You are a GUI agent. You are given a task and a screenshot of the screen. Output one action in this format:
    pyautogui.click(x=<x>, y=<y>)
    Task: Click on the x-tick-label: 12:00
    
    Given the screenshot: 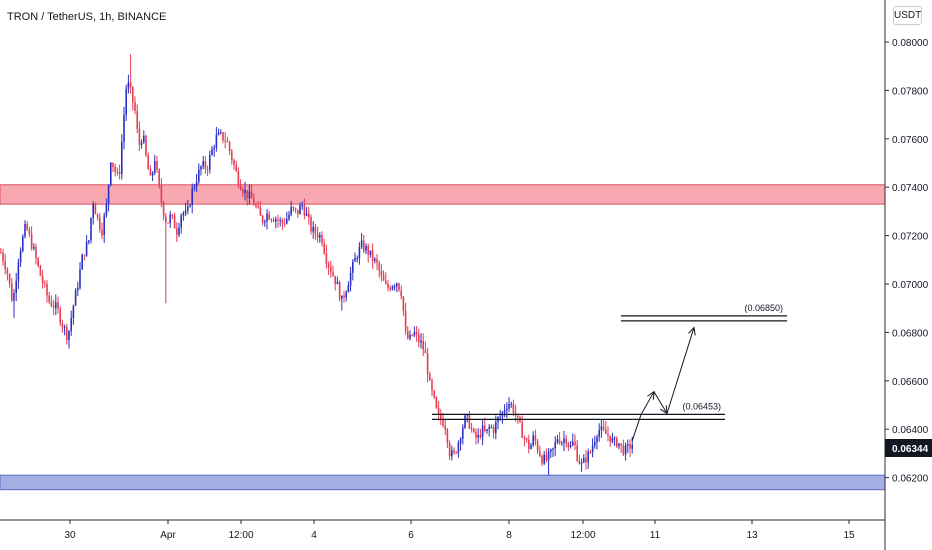 What is the action you would take?
    pyautogui.click(x=240, y=535)
    